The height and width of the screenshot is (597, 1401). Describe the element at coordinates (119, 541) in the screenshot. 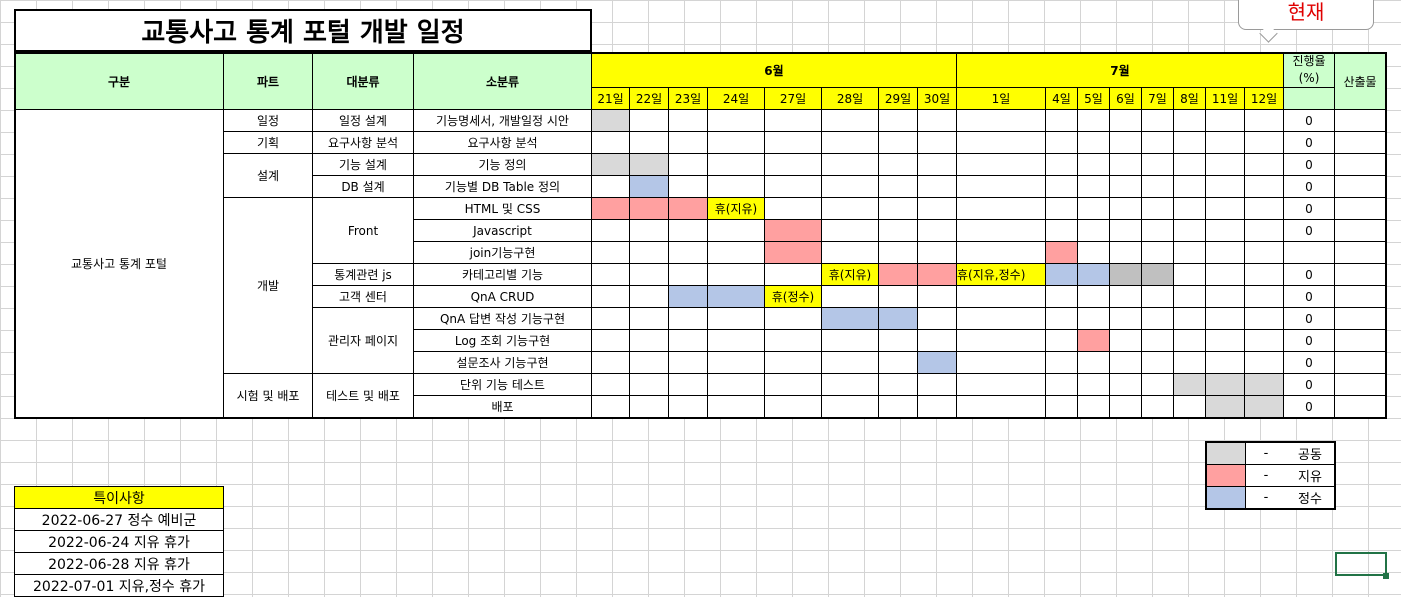

I see `note-item: 2022-06-24 지유 휴가` at that location.